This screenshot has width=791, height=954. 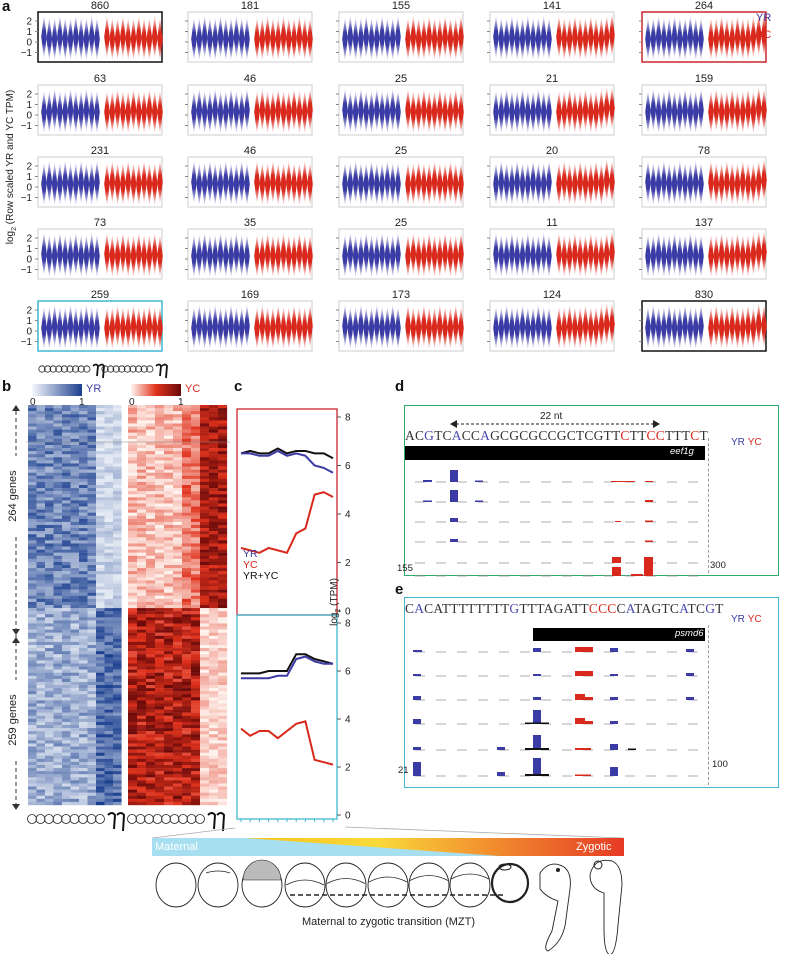 I want to click on coverage-track, so click(x=556, y=496).